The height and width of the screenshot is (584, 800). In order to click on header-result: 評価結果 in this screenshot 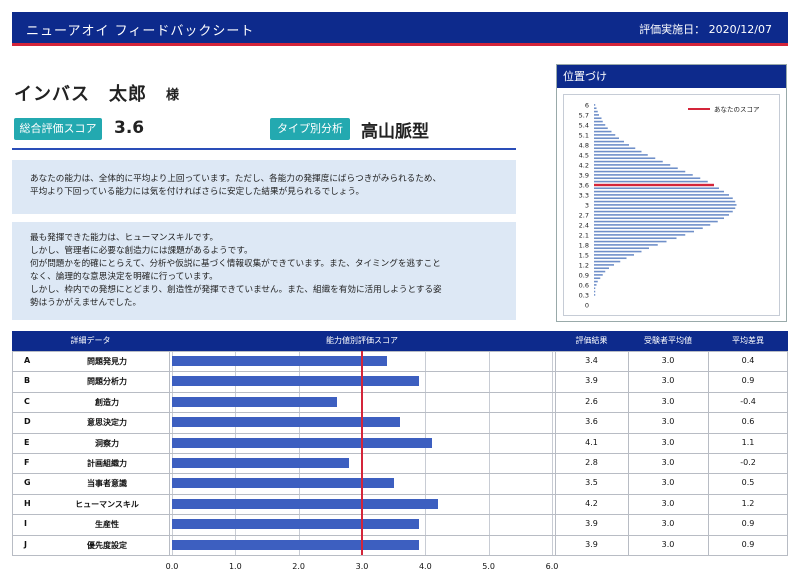, I will do `click(591, 341)`.